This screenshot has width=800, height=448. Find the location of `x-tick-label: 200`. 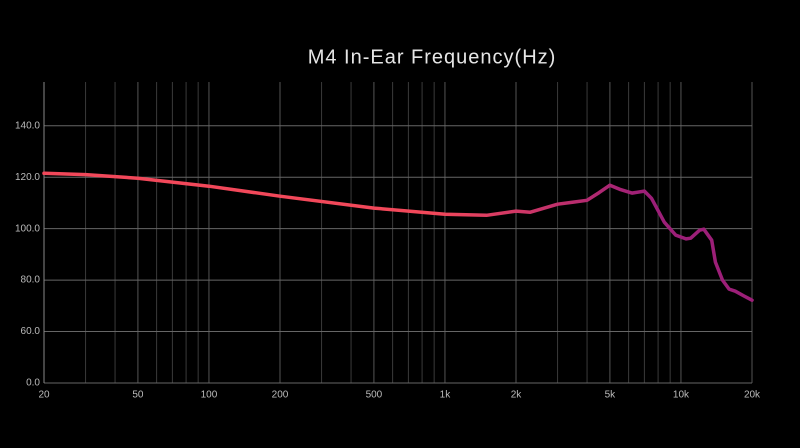

x-tick-label: 200 is located at coordinates (280, 395).